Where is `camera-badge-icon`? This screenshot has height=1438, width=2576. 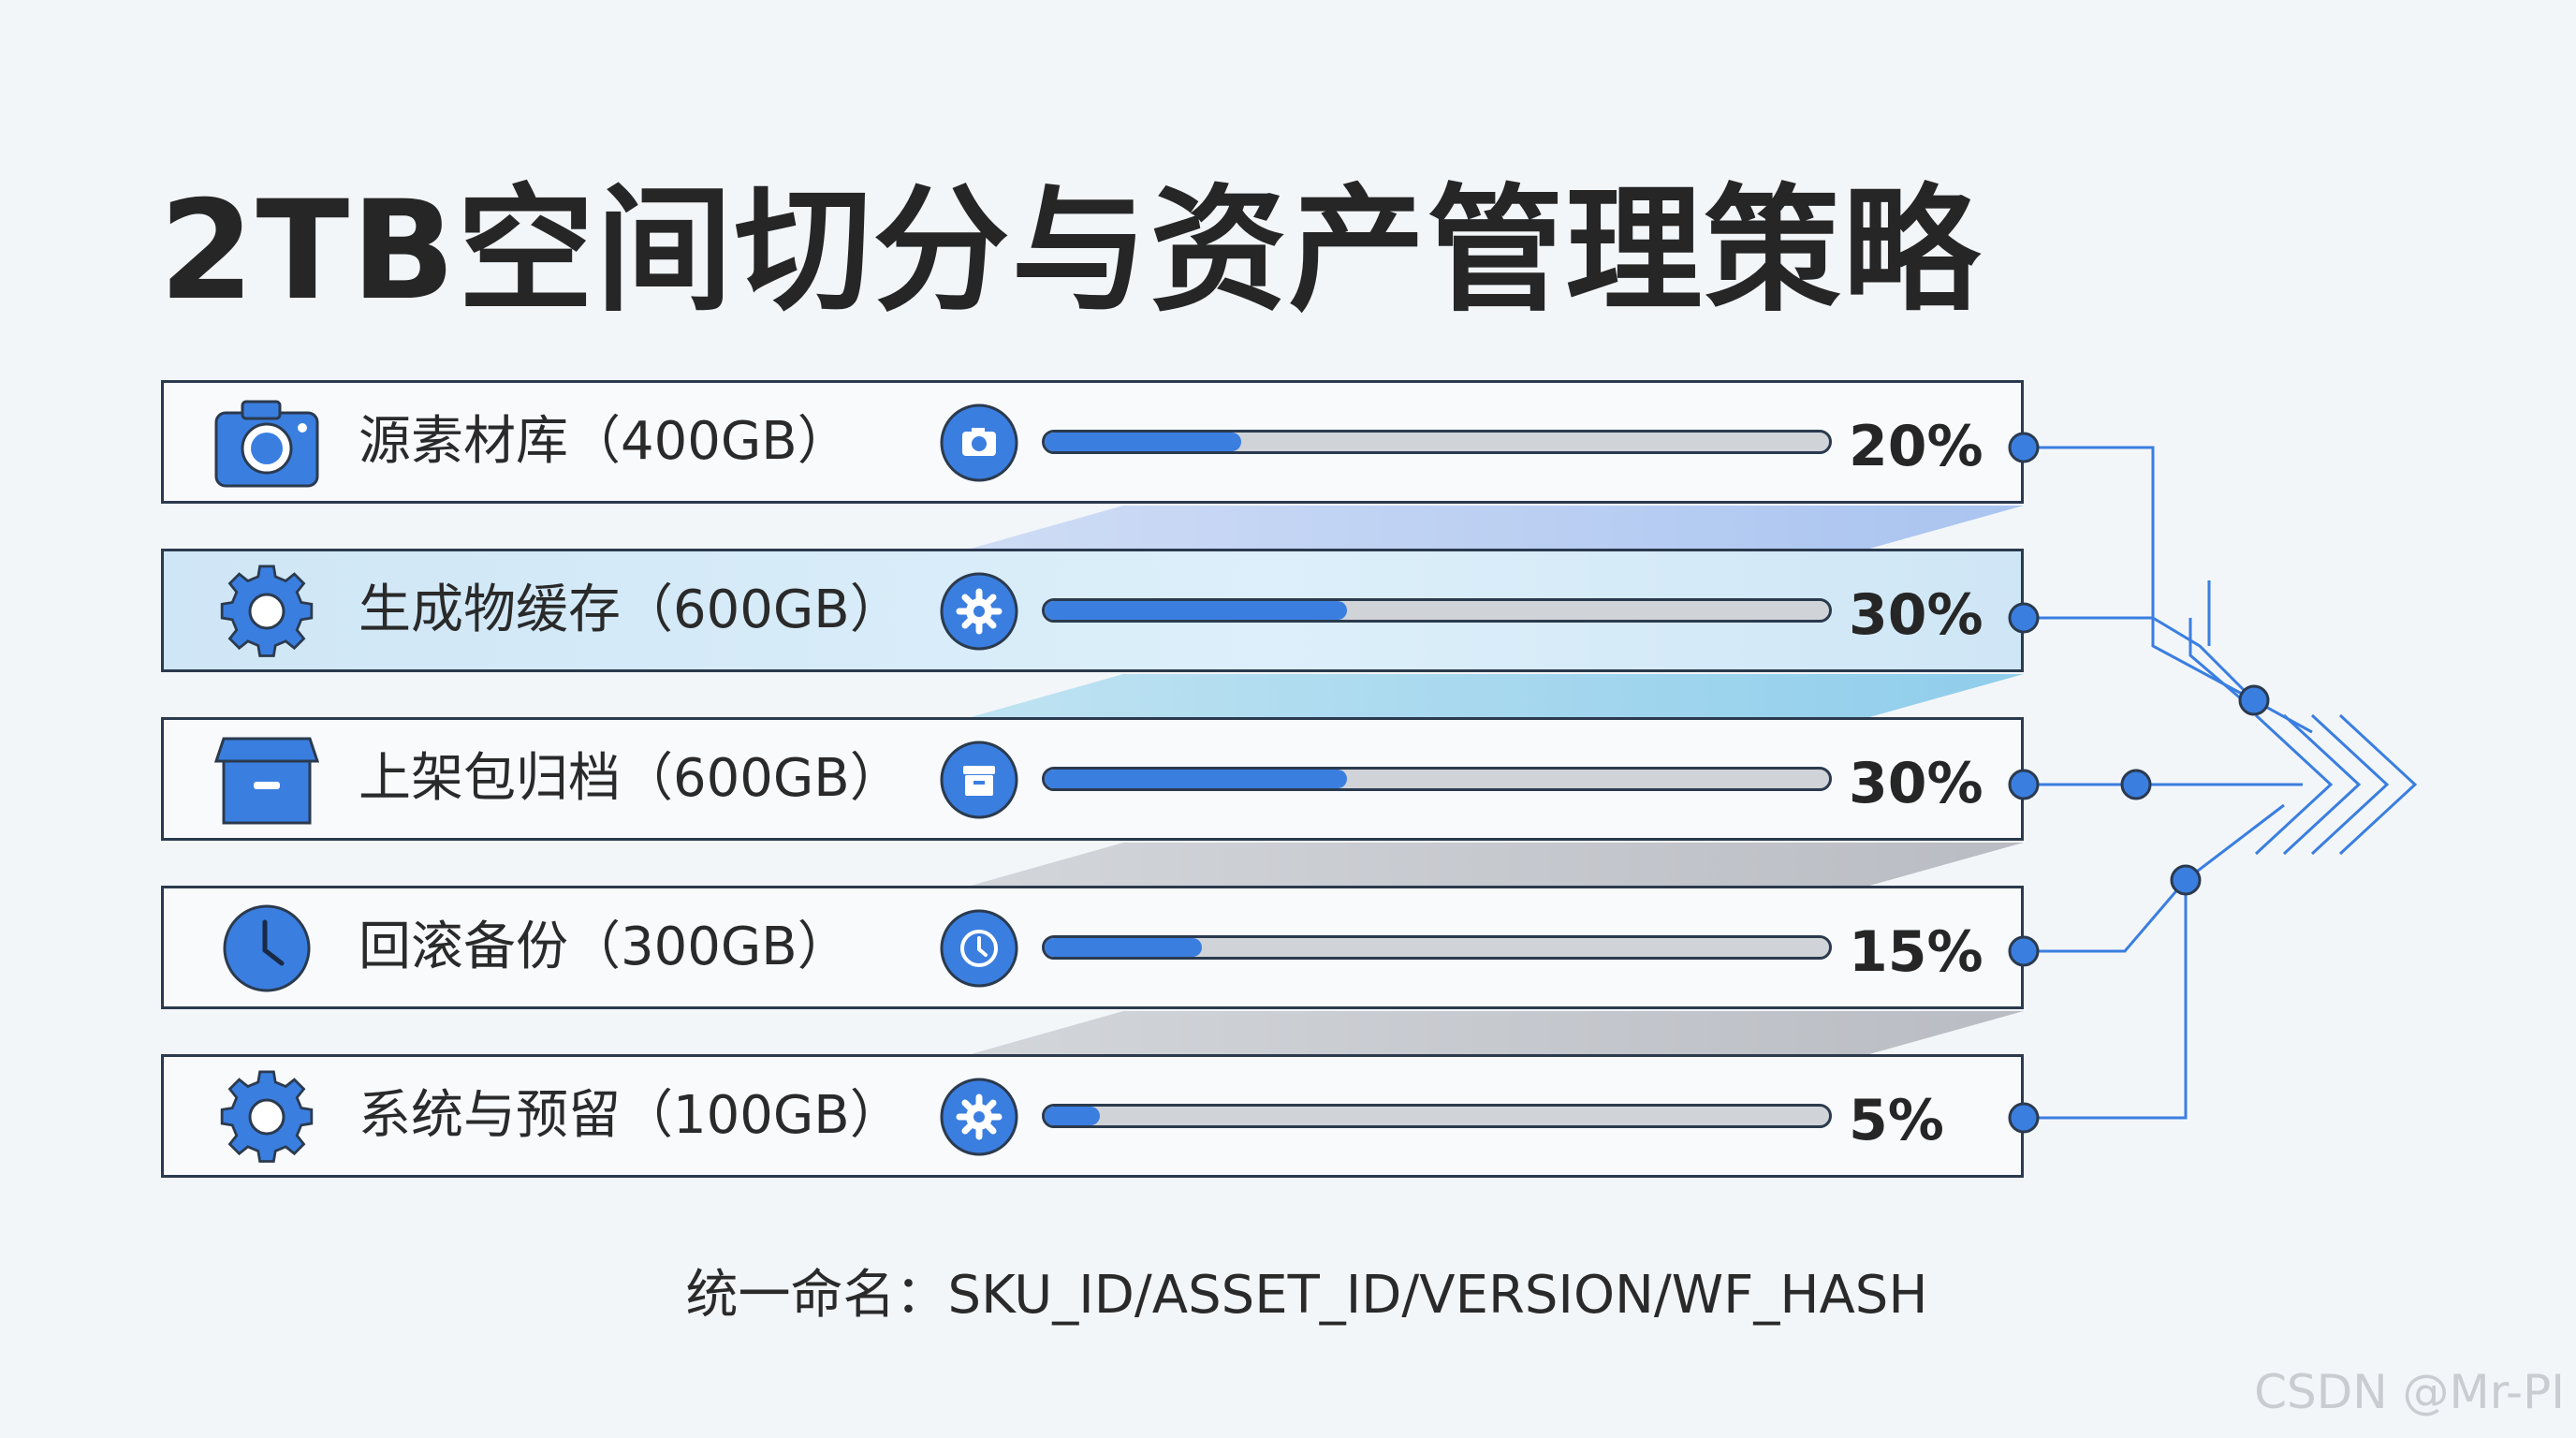 camera-badge-icon is located at coordinates (979, 443).